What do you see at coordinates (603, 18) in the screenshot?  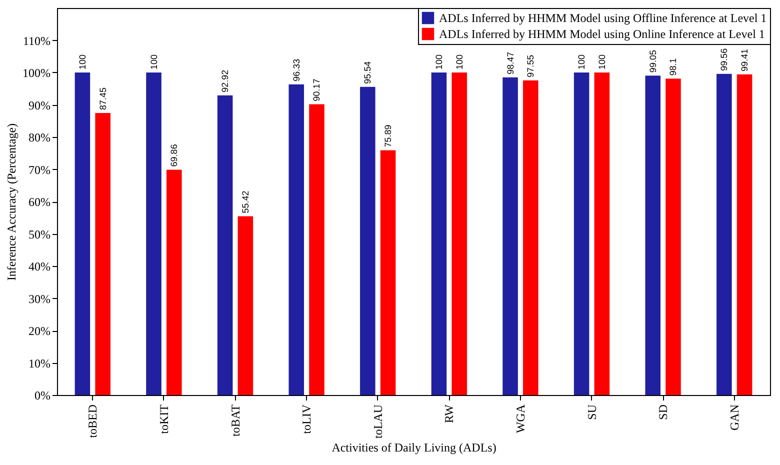 I see `legend-label: ADLs Inferred by HHMM Model using Offline Inference at Level 1` at bounding box center [603, 18].